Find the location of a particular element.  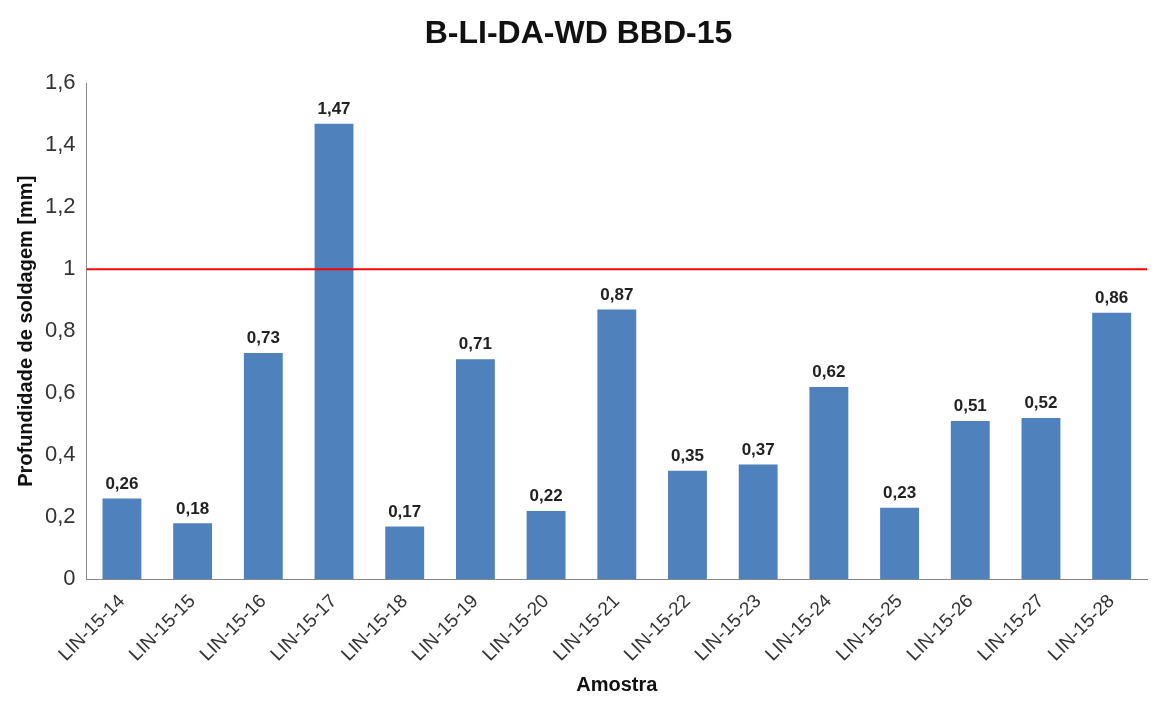

y-tick-label: 0 is located at coordinates (69, 578).